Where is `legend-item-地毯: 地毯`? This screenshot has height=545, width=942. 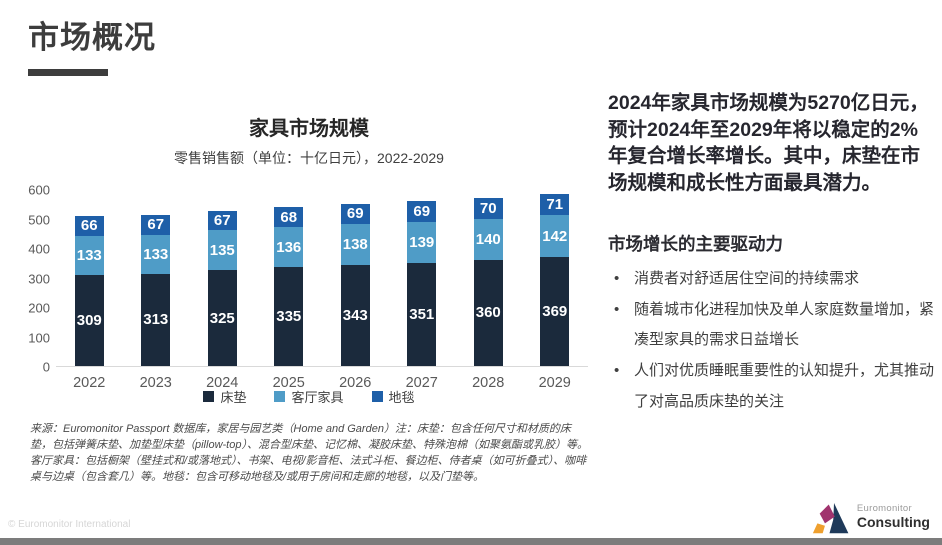 legend-item-地毯: 地毯 is located at coordinates (393, 396).